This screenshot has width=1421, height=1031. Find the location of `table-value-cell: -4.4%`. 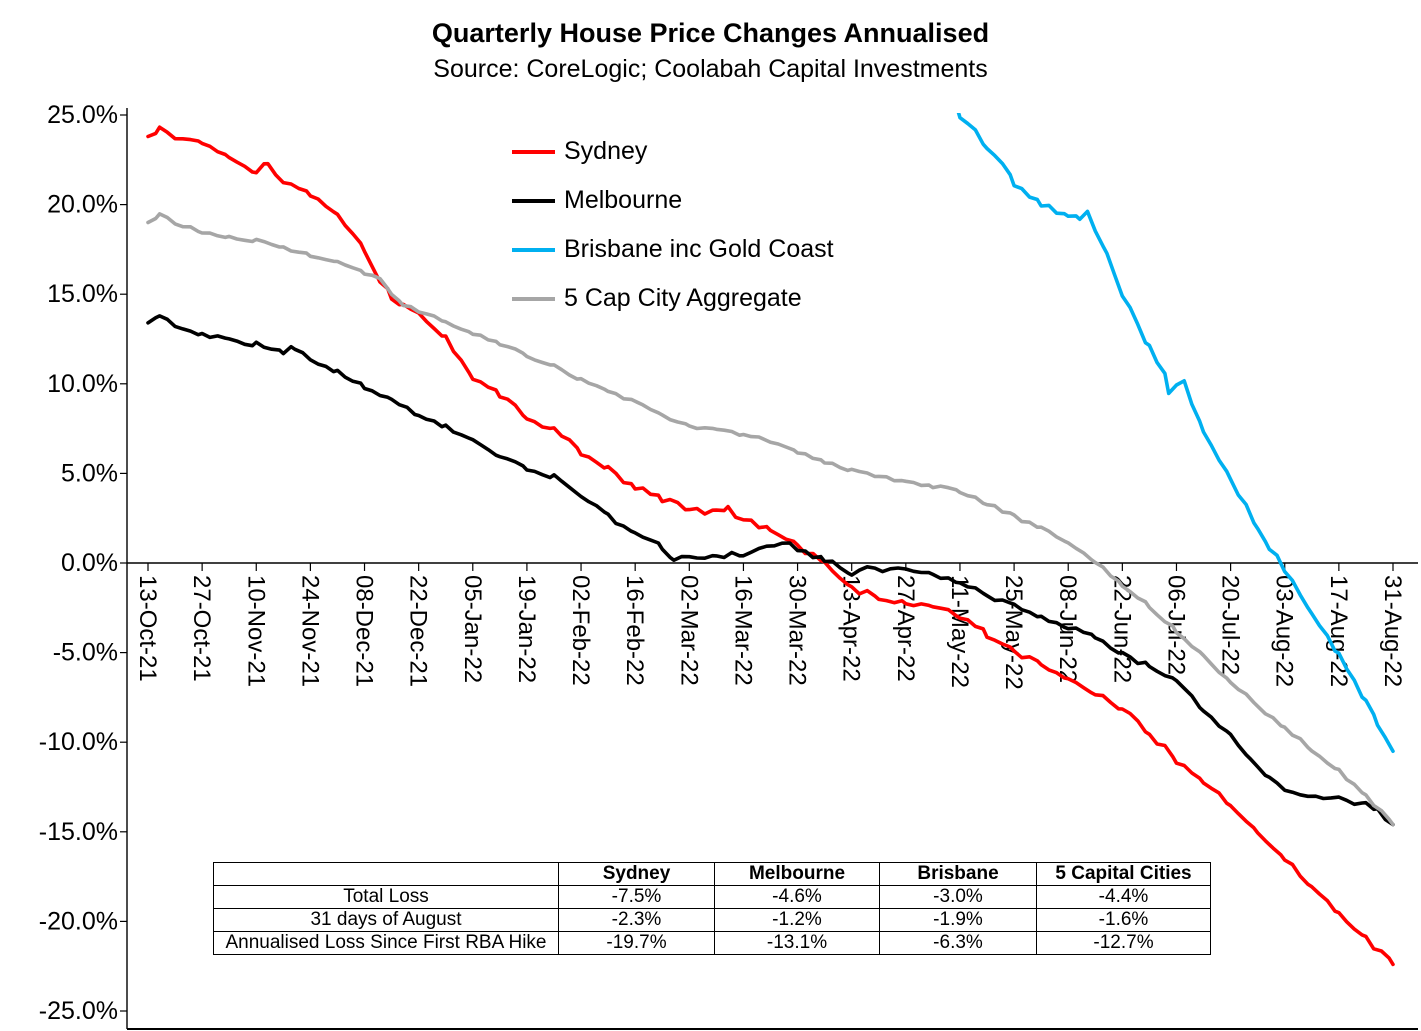

table-value-cell: -4.4% is located at coordinates (1123, 897).